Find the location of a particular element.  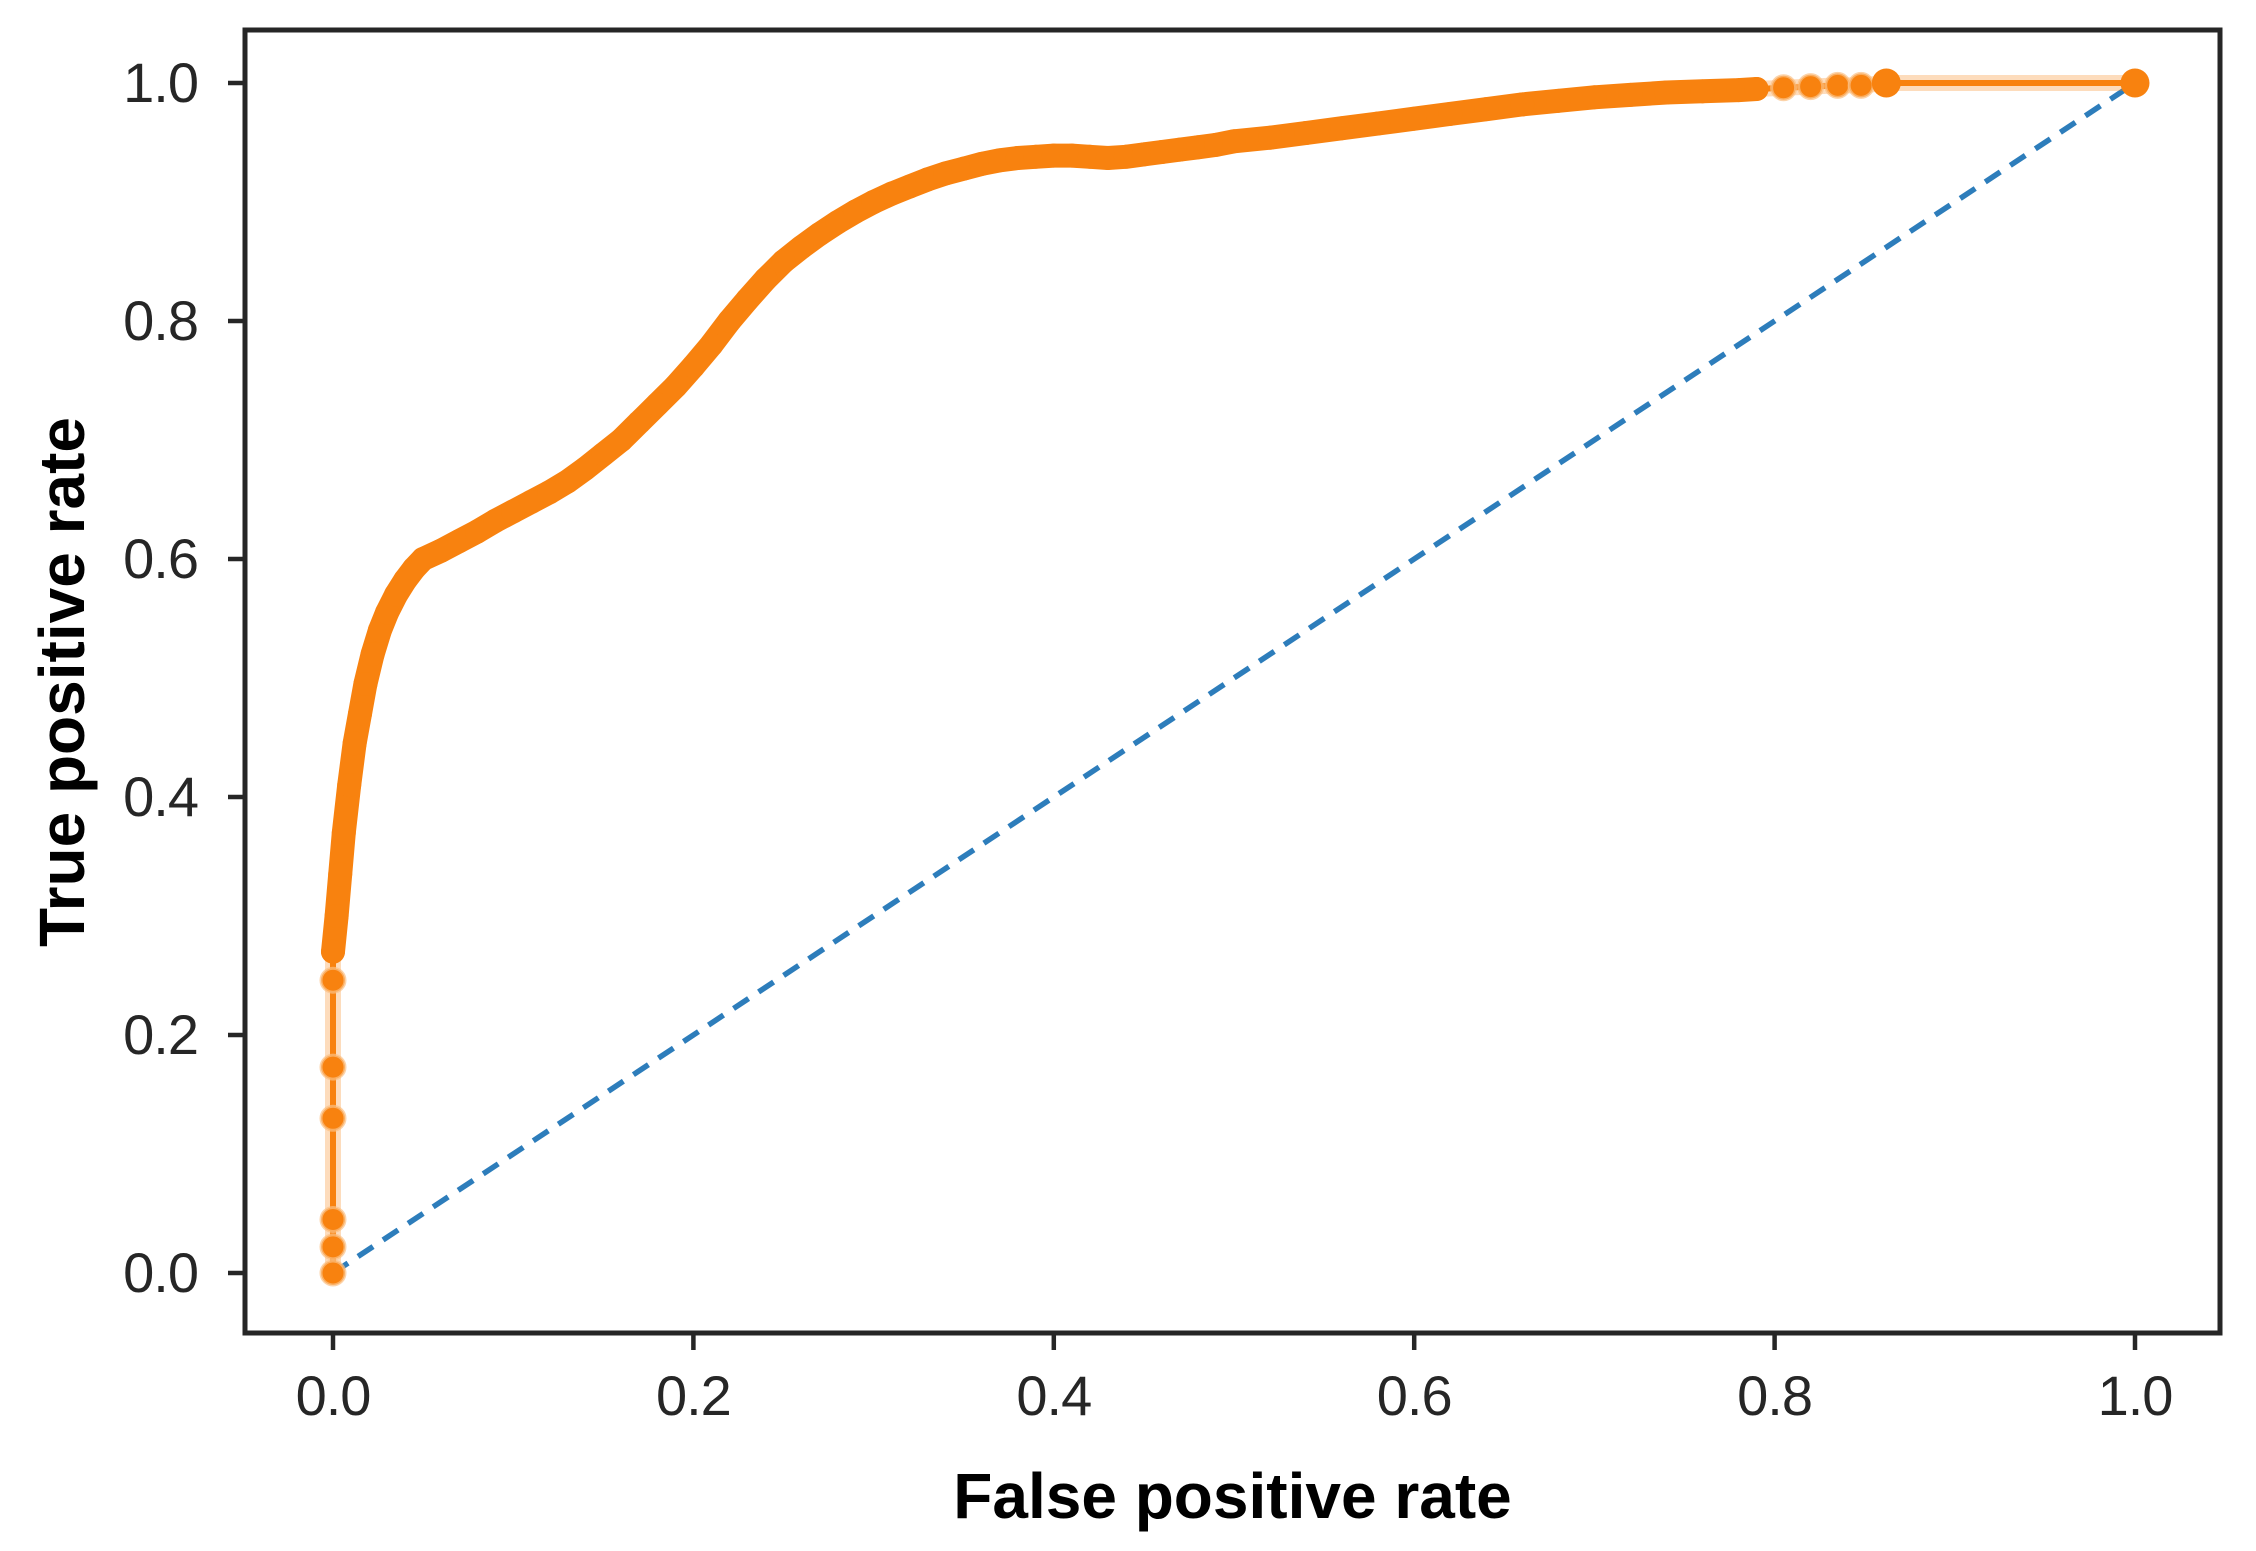

y-tick-label: 1.0 is located at coordinates (161, 82).